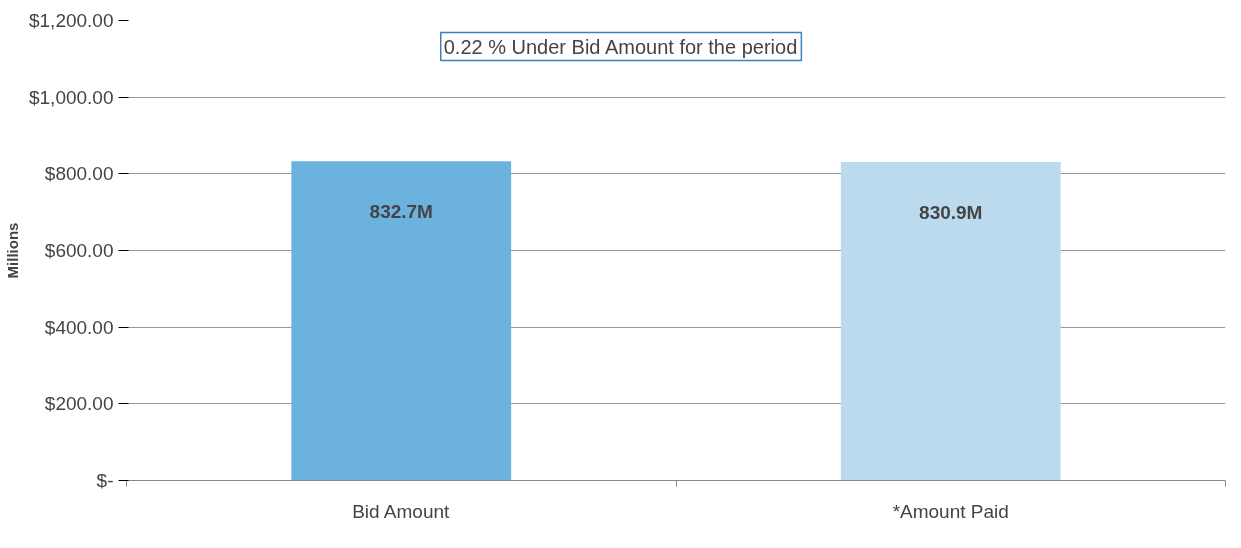 The image size is (1241, 548). Describe the element at coordinates (79, 250) in the screenshot. I see `y-tick-label: $600.00` at that location.